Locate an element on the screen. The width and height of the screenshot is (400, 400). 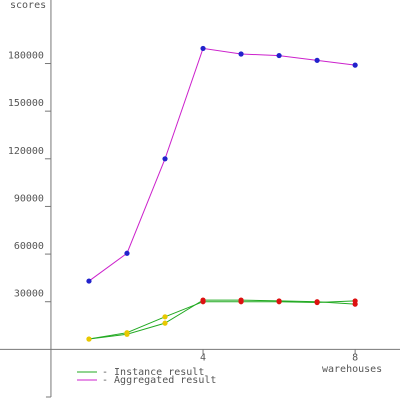
y-tick-label: 60000 is located at coordinates (29, 246).